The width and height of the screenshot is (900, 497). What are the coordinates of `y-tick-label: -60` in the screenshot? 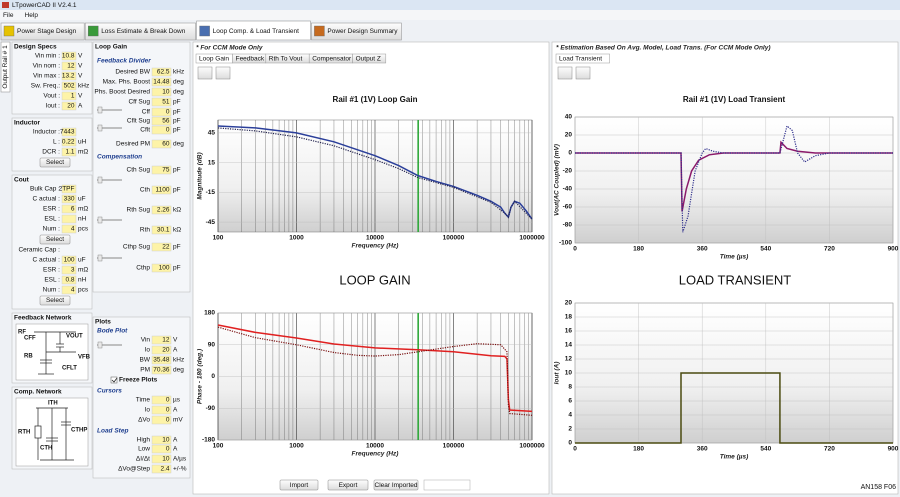 It's located at (568, 207).